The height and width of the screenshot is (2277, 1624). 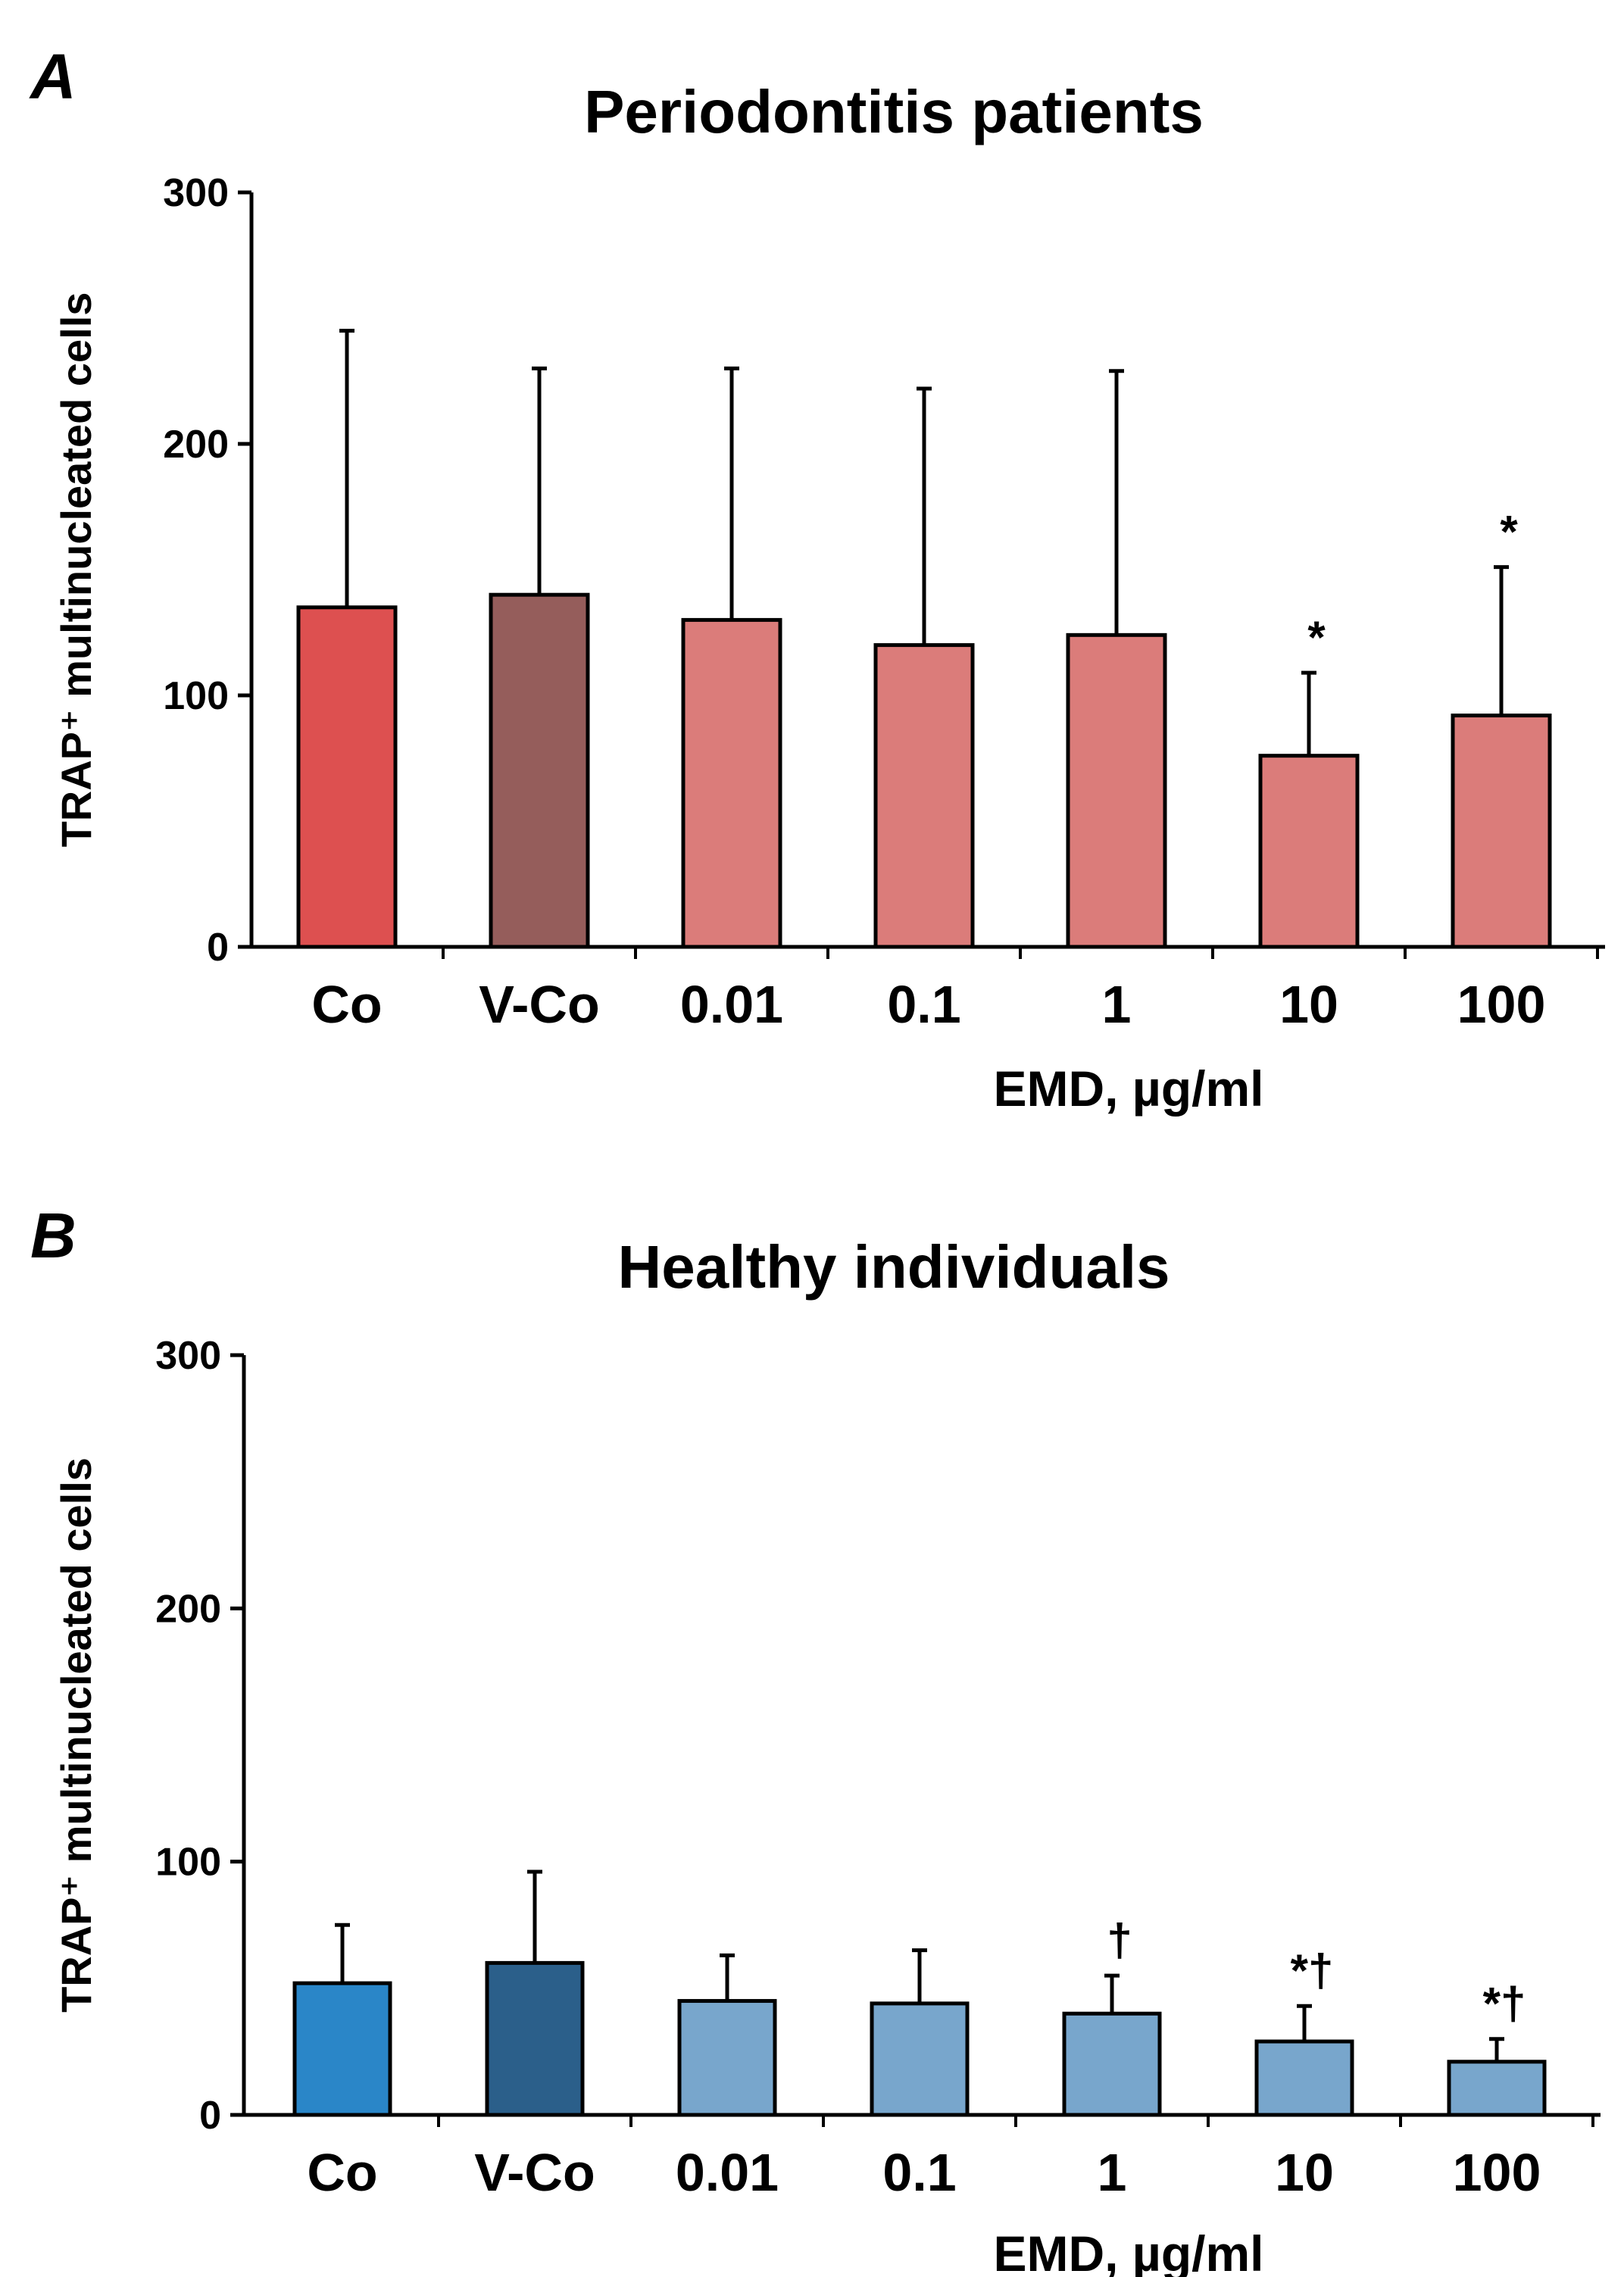 I want to click on panel-letter: B, so click(x=53, y=1235).